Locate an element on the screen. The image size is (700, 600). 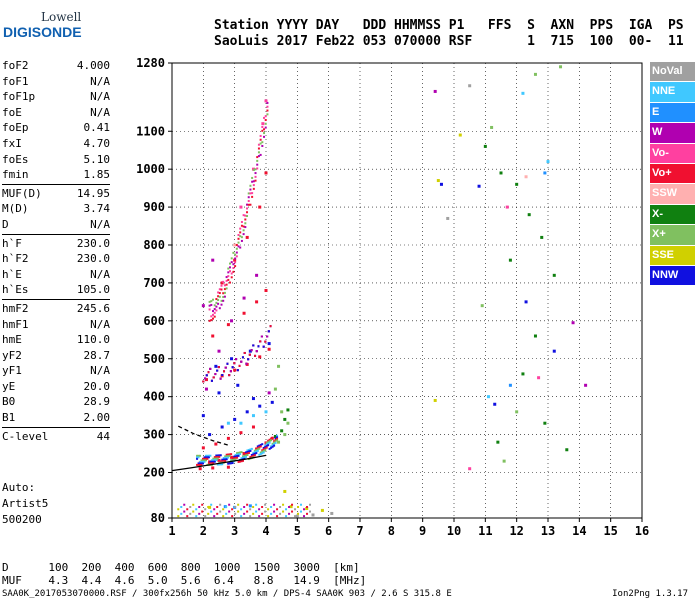
y-tick-label: 200 is located at coordinates (154, 473).